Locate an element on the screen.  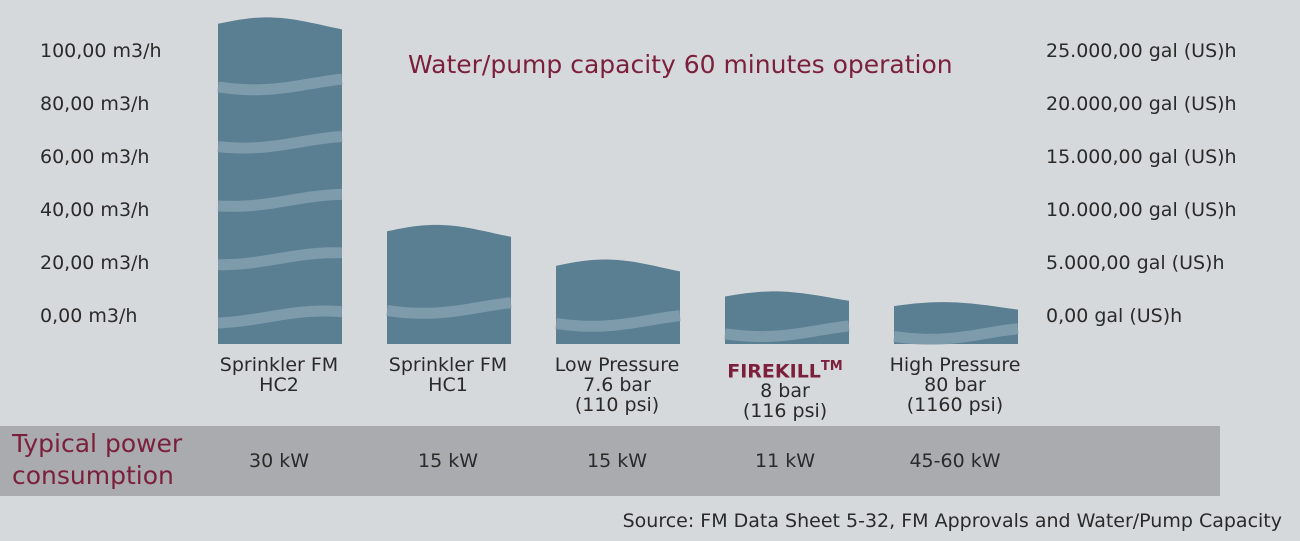
right-axis-tick: 20.000,00 gal (US)h is located at coordinates (1141, 104).